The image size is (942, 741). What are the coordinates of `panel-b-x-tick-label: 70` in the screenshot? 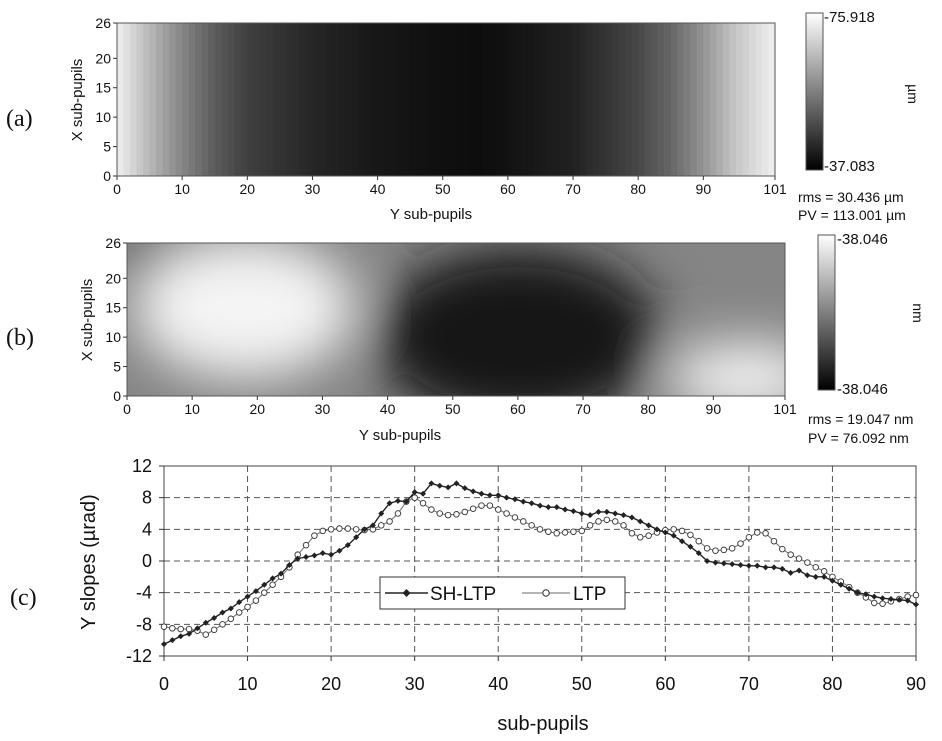 It's located at (583, 409).